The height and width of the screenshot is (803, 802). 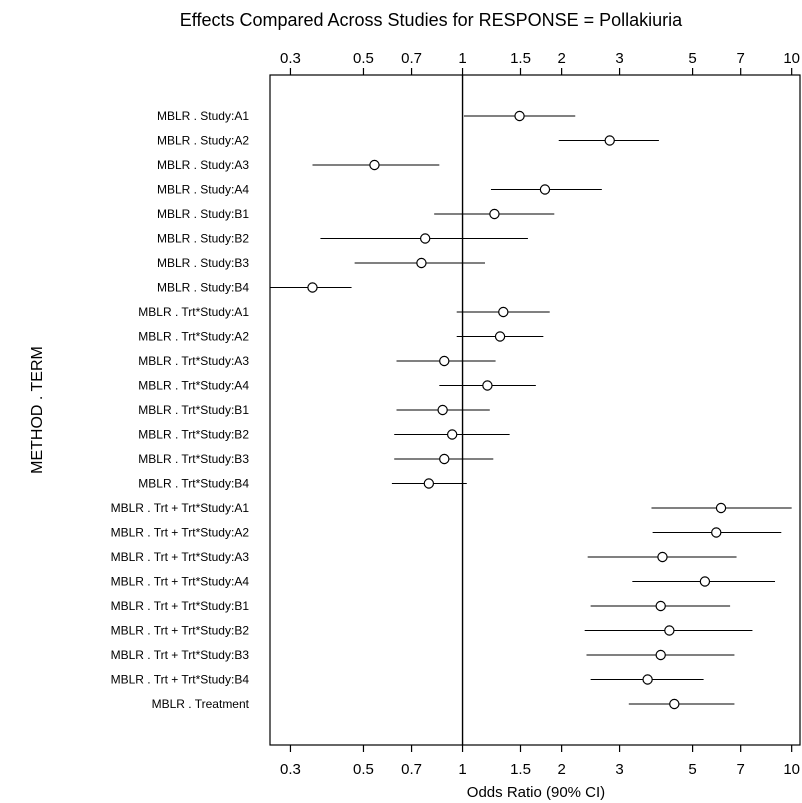 What do you see at coordinates (791, 769) in the screenshot?
I see `x-tick-label-bottom: 10` at bounding box center [791, 769].